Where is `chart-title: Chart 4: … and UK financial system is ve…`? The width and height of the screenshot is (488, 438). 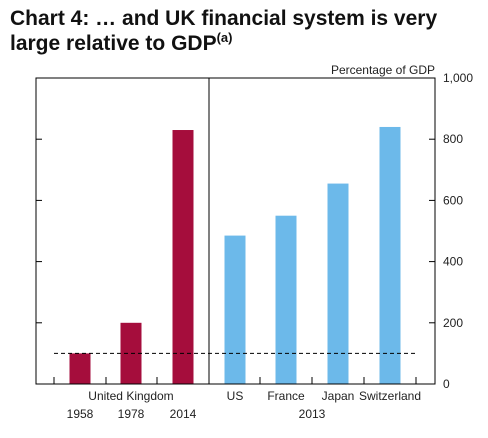
chart-title: Chart 4: … and UK financial system is ve… is located at coordinates (245, 31).